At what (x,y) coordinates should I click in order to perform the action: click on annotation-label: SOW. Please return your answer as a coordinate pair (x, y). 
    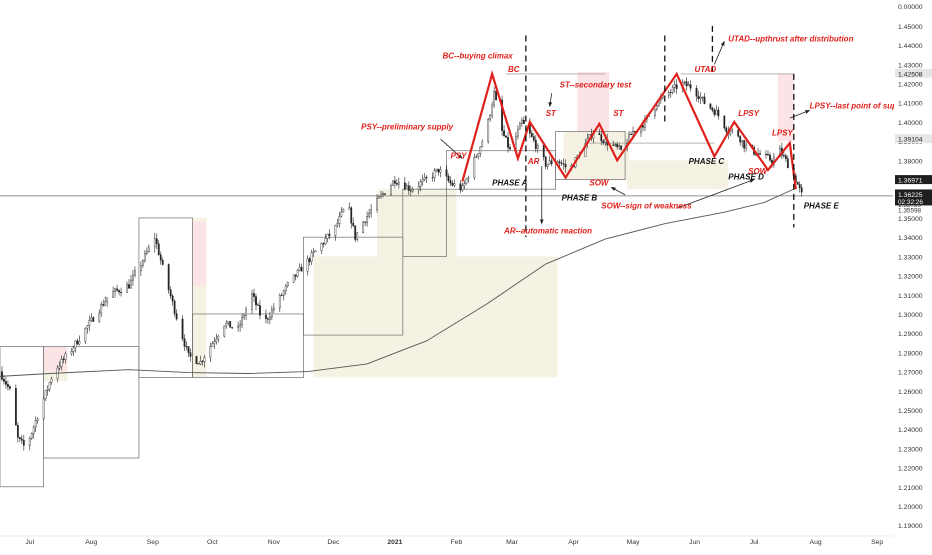
    Looking at the image, I should click on (758, 171).